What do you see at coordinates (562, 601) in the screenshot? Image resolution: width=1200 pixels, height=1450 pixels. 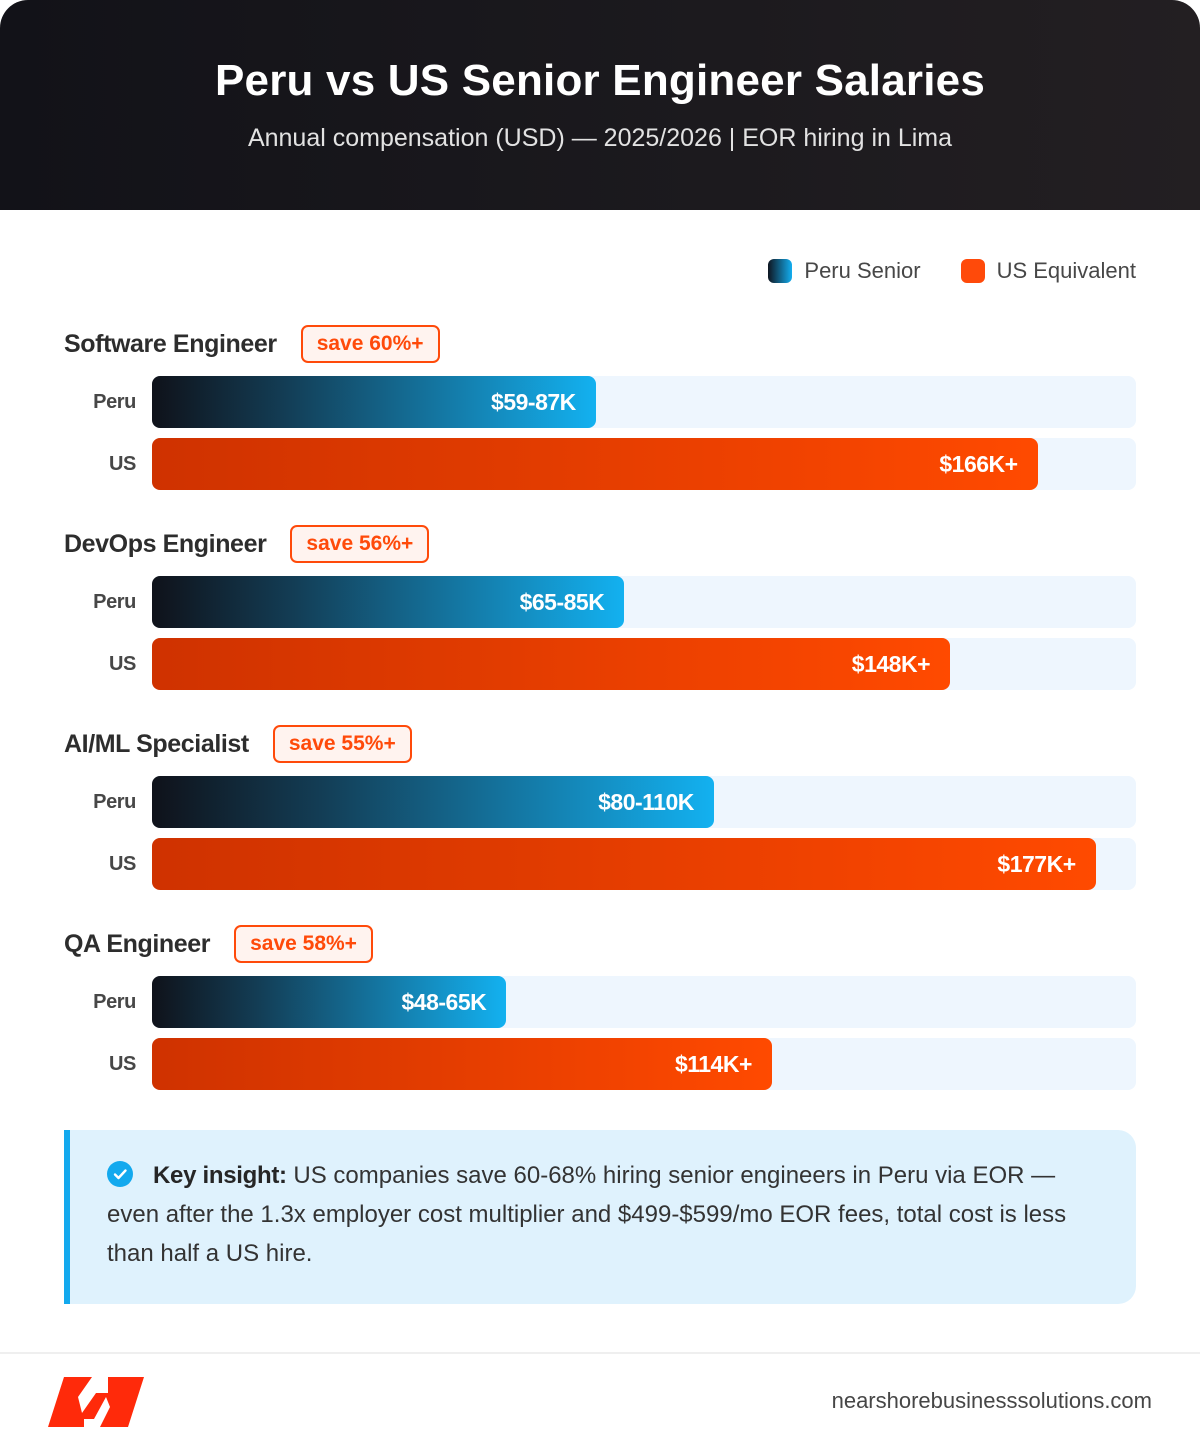 I see `bar-value: $65-85K` at bounding box center [562, 601].